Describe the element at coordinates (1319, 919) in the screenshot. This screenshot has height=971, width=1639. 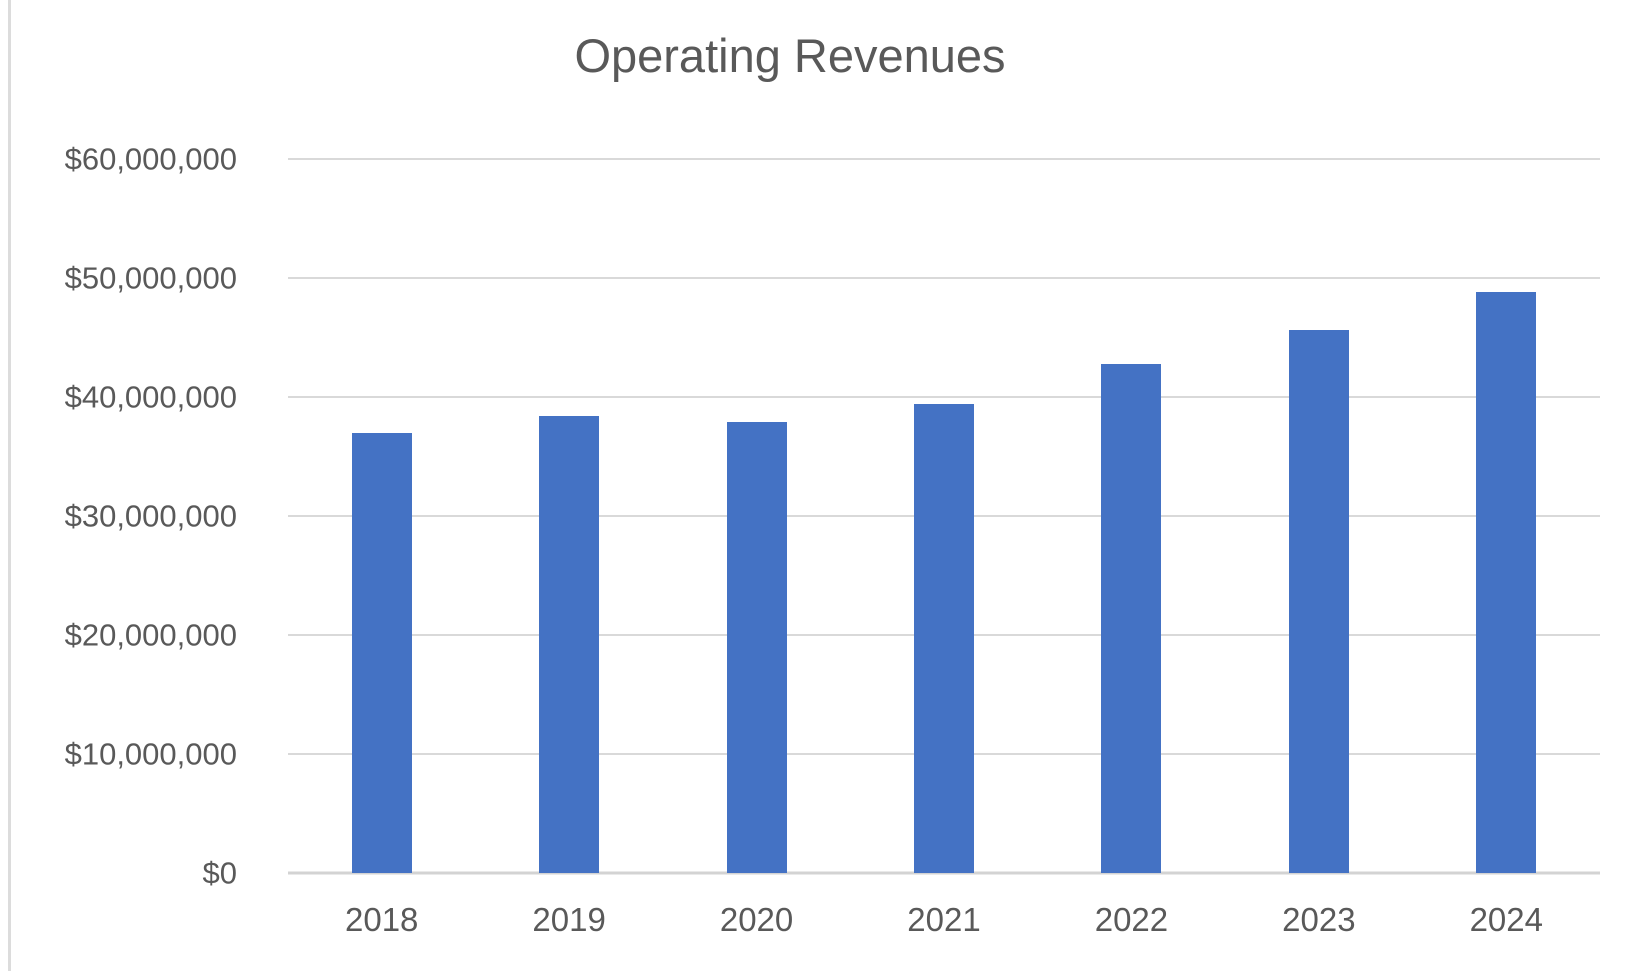
I see `x-axis-tick-label: 2023` at that location.